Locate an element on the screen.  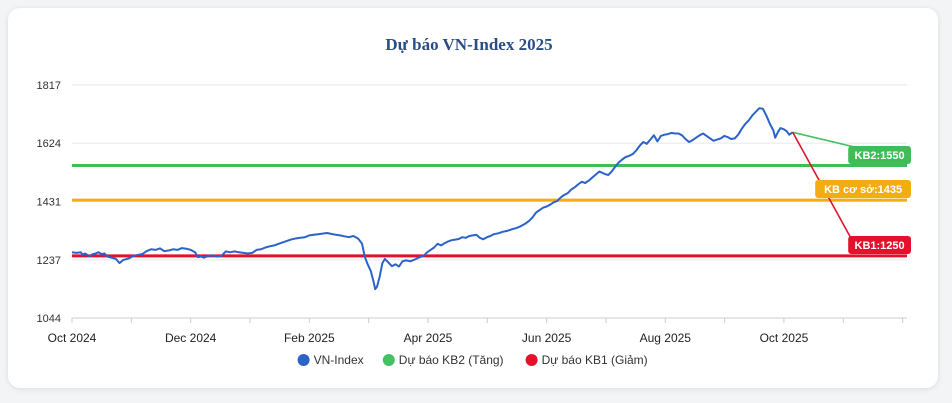
y-tick-label: 1237 is located at coordinates (49, 261).